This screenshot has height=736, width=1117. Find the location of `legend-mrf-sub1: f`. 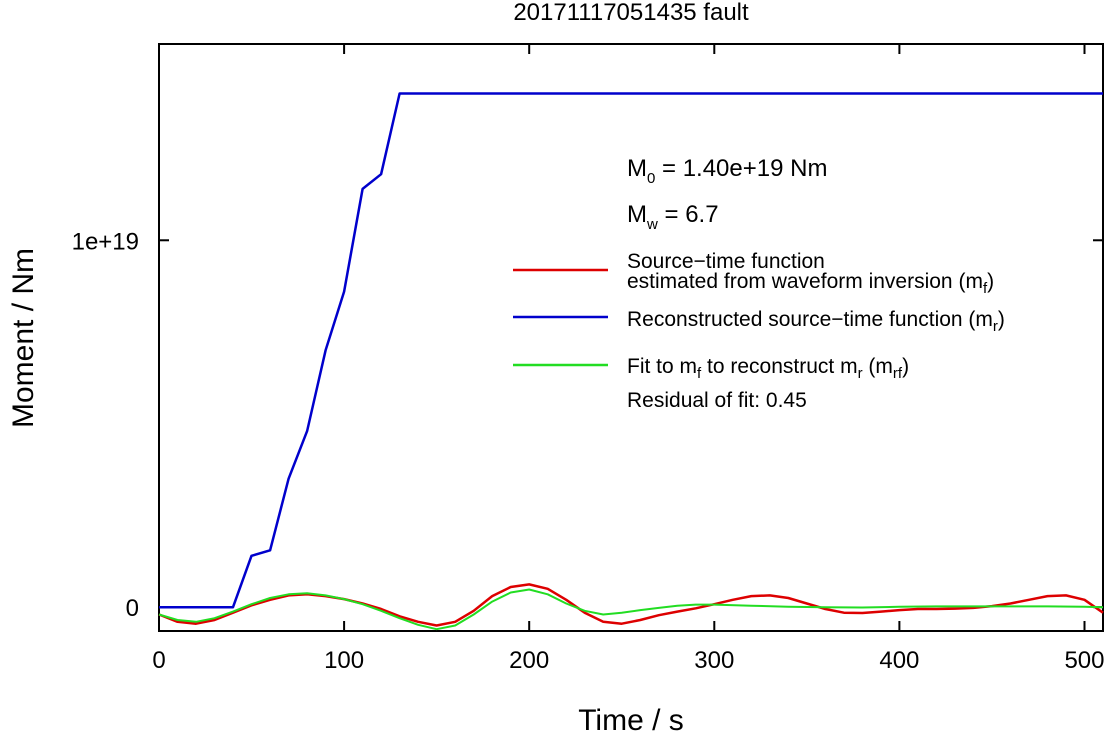

legend-mrf-sub1: f is located at coordinates (699, 373).